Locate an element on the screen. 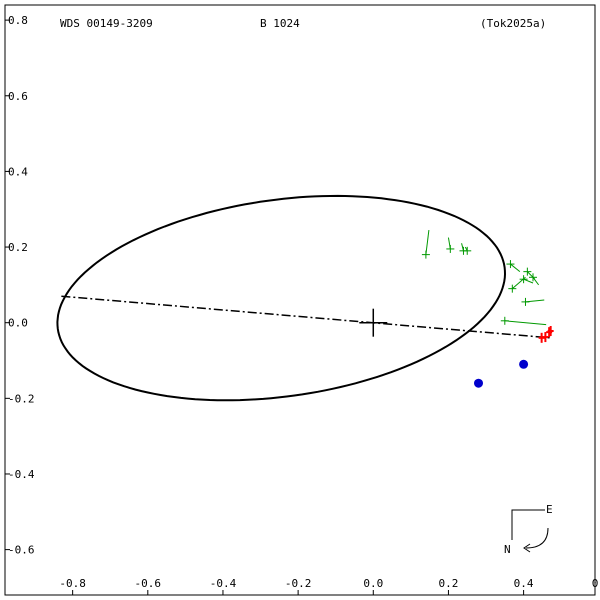 The image size is (600, 600). compass: E N is located at coordinates (528, 529).